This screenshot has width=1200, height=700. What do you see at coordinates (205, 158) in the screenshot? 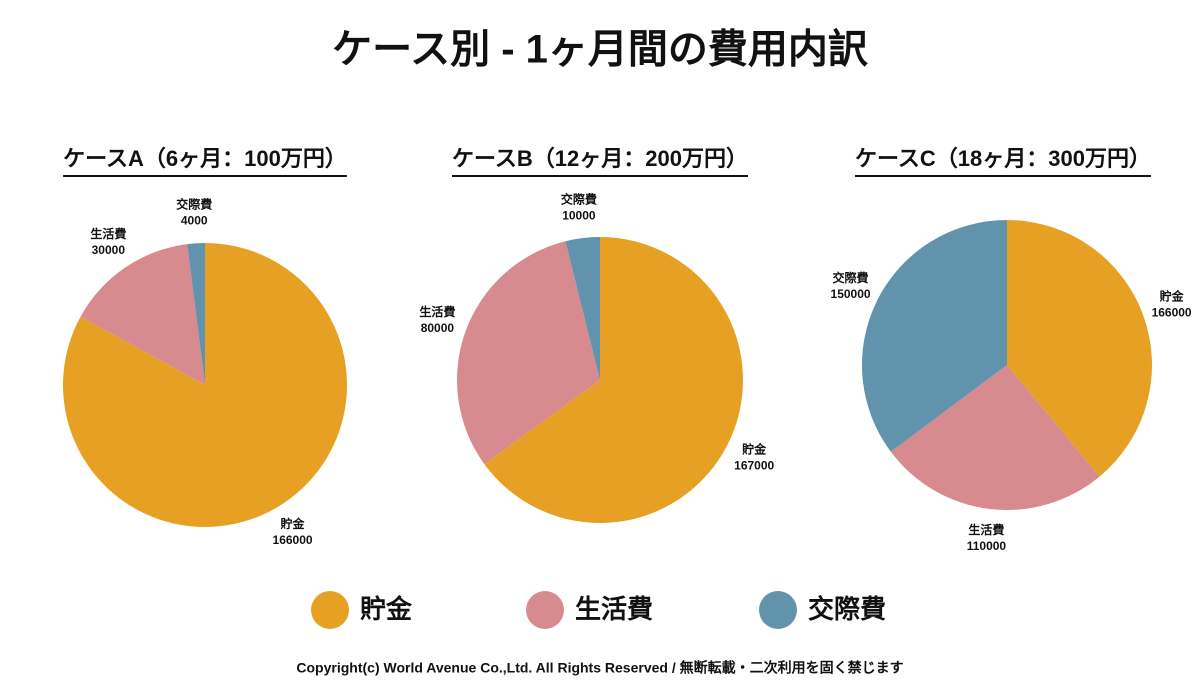
I see `chart-title: ケースA（6ヶ月：100万円）` at bounding box center [205, 158].